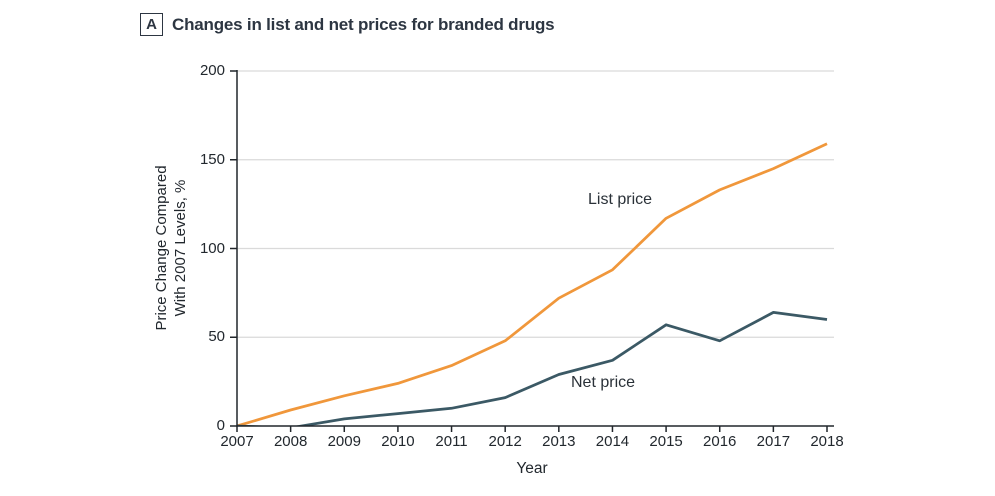  What do you see at coordinates (532, 369) in the screenshot?
I see `series-line-net-price` at bounding box center [532, 369].